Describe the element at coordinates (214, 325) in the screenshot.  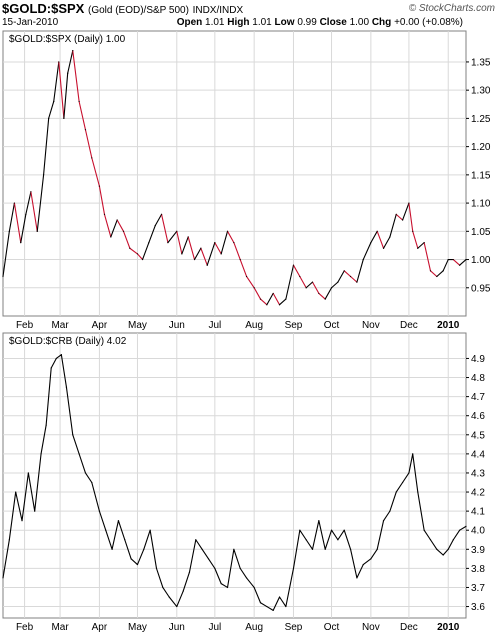
I see `spx-xtick-label: Jul` at that location.